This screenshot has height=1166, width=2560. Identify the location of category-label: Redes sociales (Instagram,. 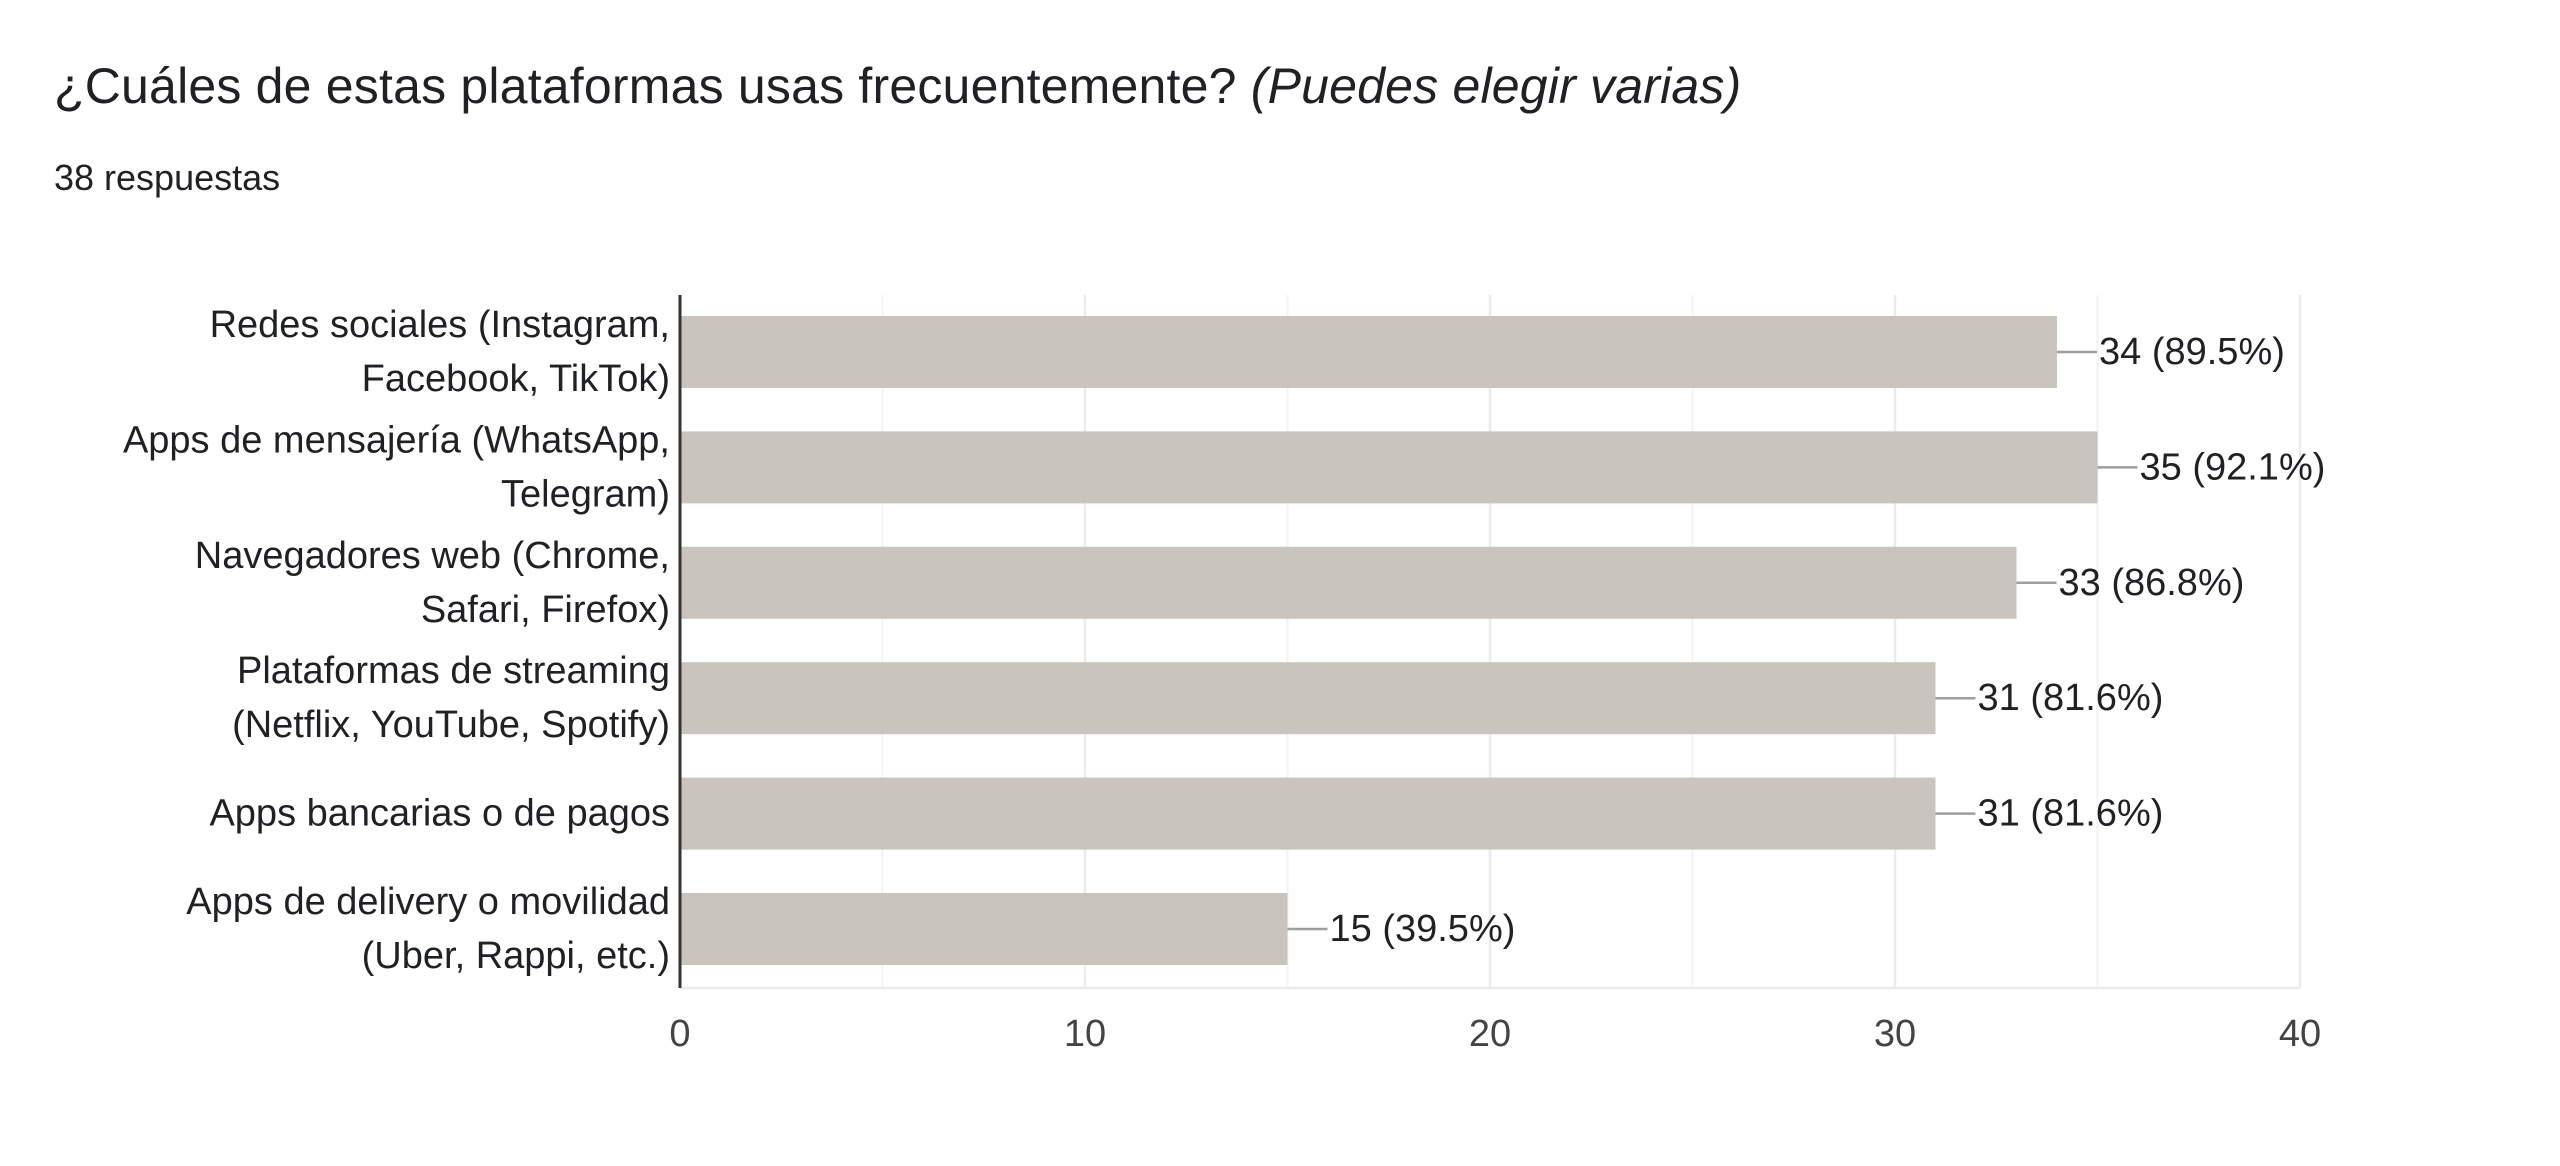
(440, 325).